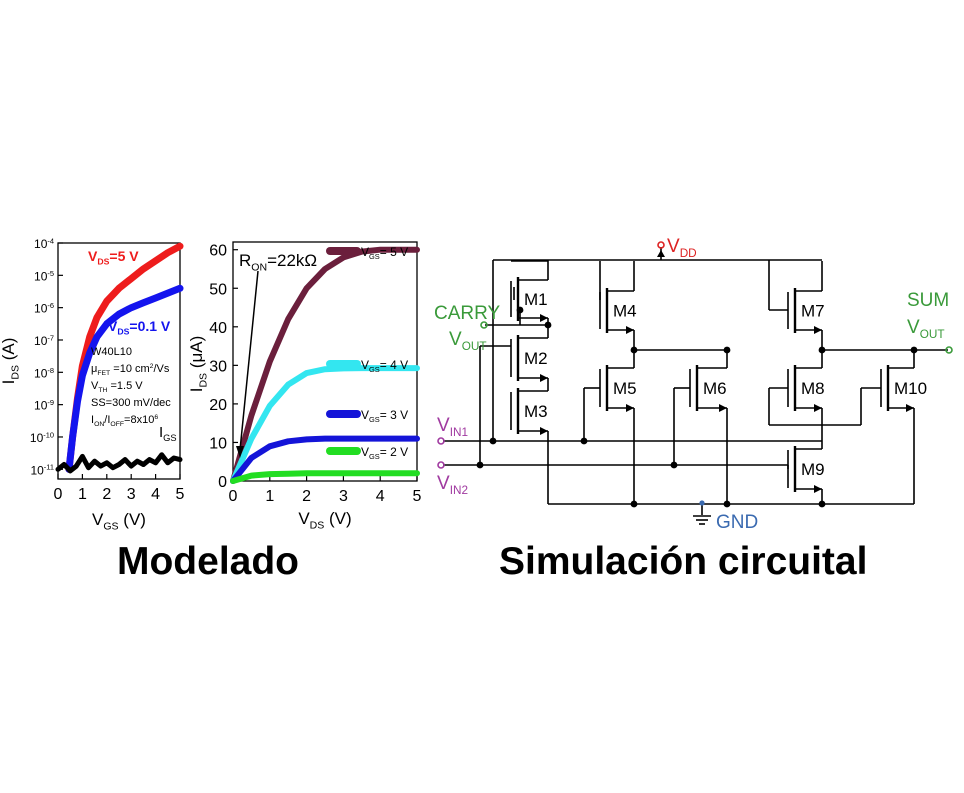  What do you see at coordinates (625, 311) in the screenshot?
I see `transistor-label: M4` at bounding box center [625, 311].